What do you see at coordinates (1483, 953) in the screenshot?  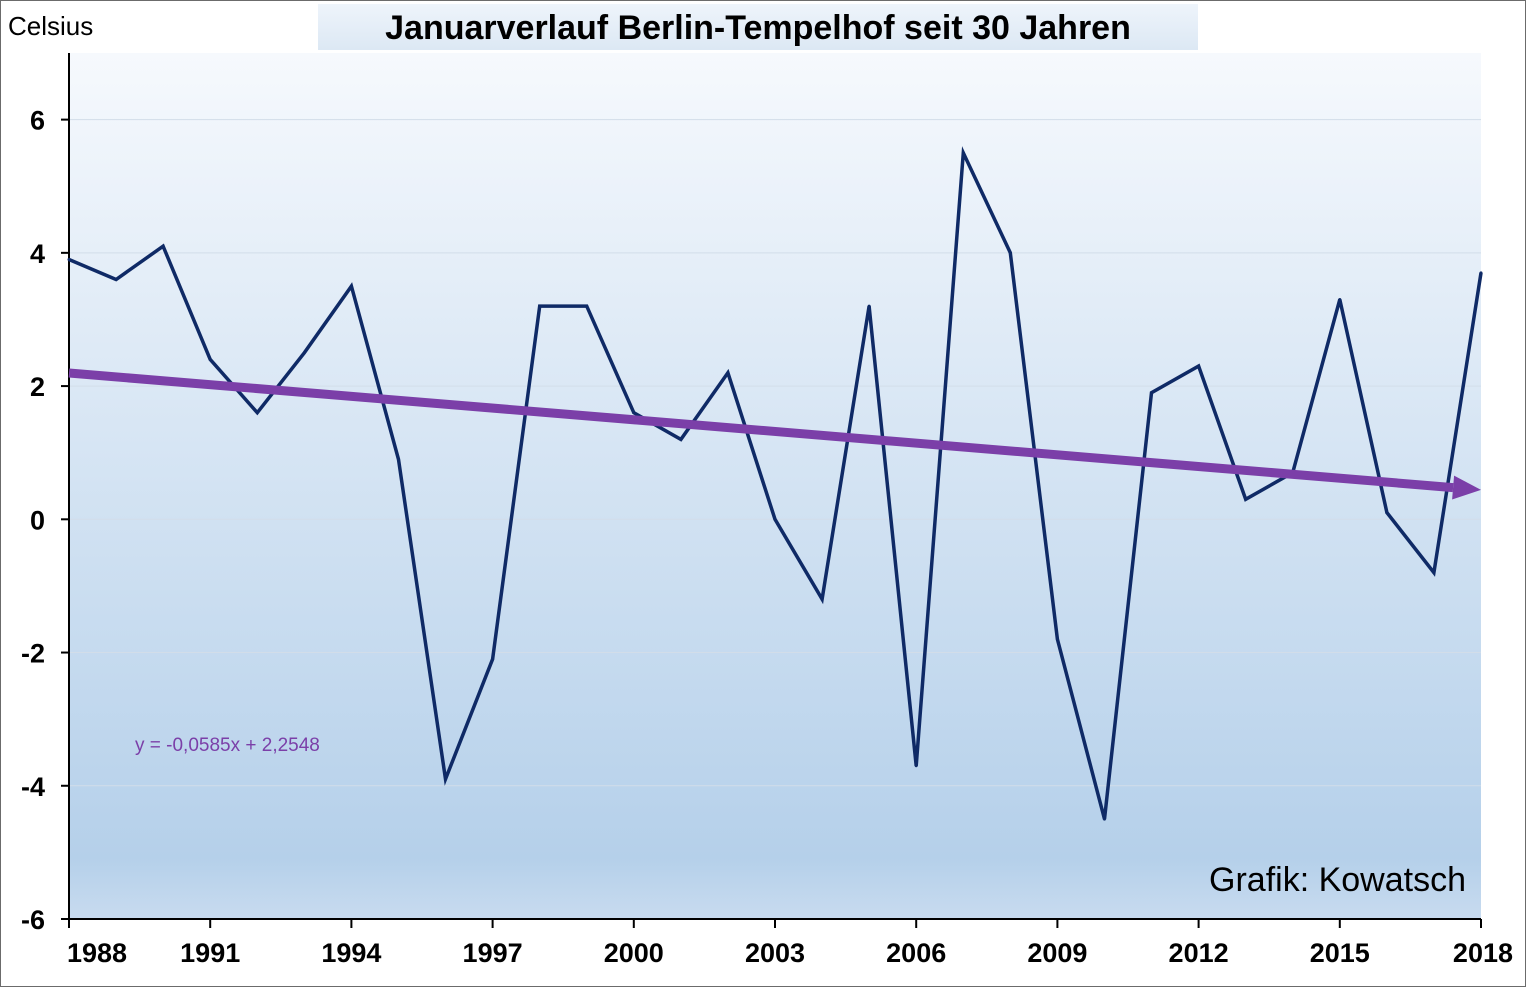 I see `x-tick-label: 2018` at bounding box center [1483, 953].